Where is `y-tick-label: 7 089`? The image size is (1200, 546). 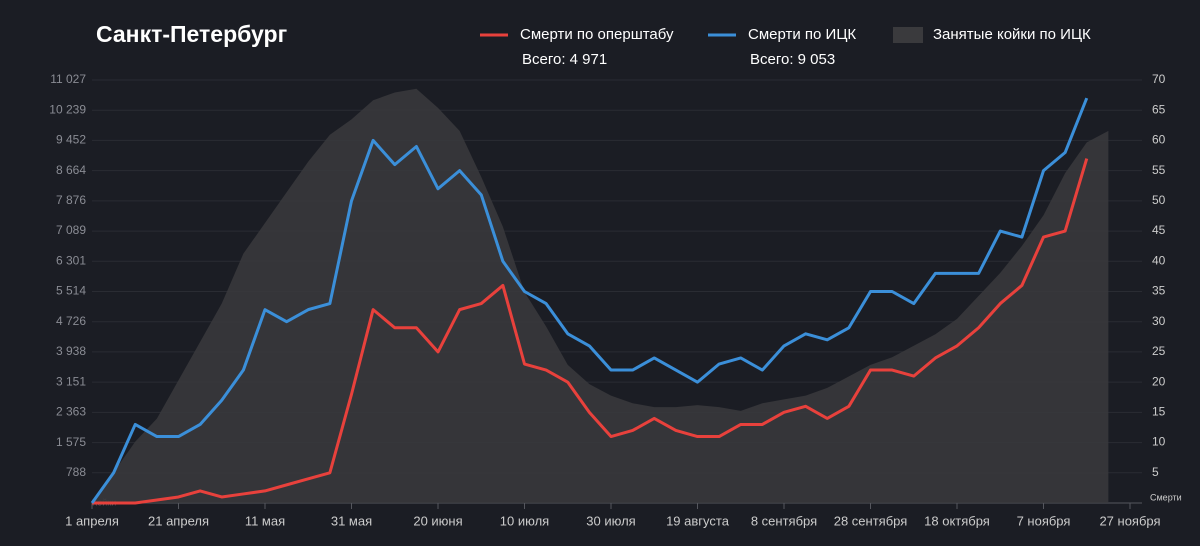 y-tick-label: 7 089 is located at coordinates (71, 230).